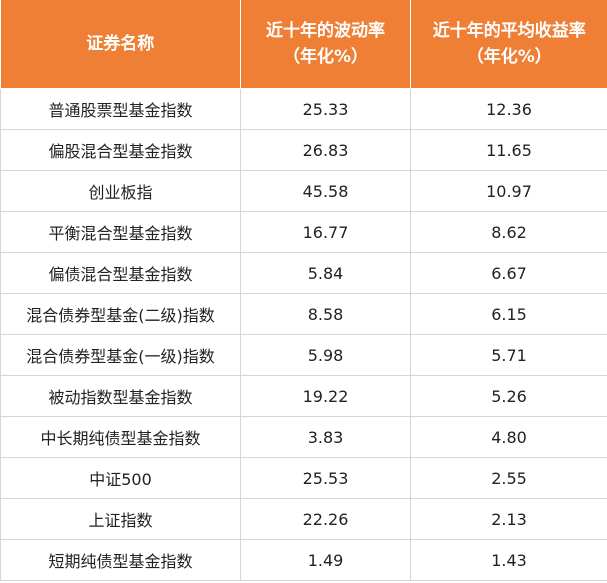  I want to click on table-row: 上证指数 22.26 2.13, so click(303, 519).